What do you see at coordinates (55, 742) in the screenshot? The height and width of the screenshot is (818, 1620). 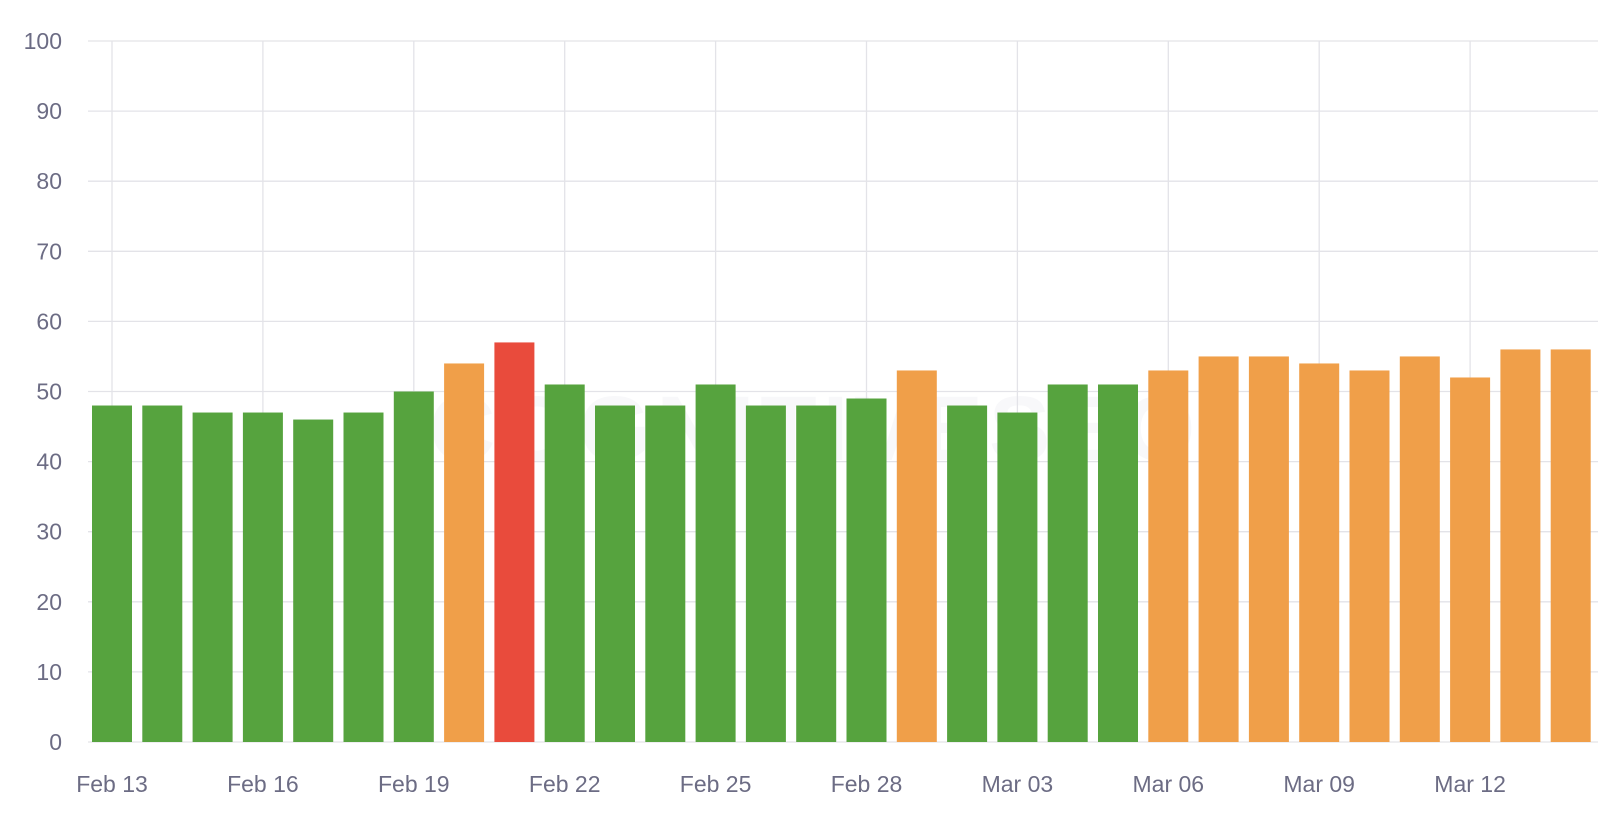 I see `y-tick-label: 0` at bounding box center [55, 742].